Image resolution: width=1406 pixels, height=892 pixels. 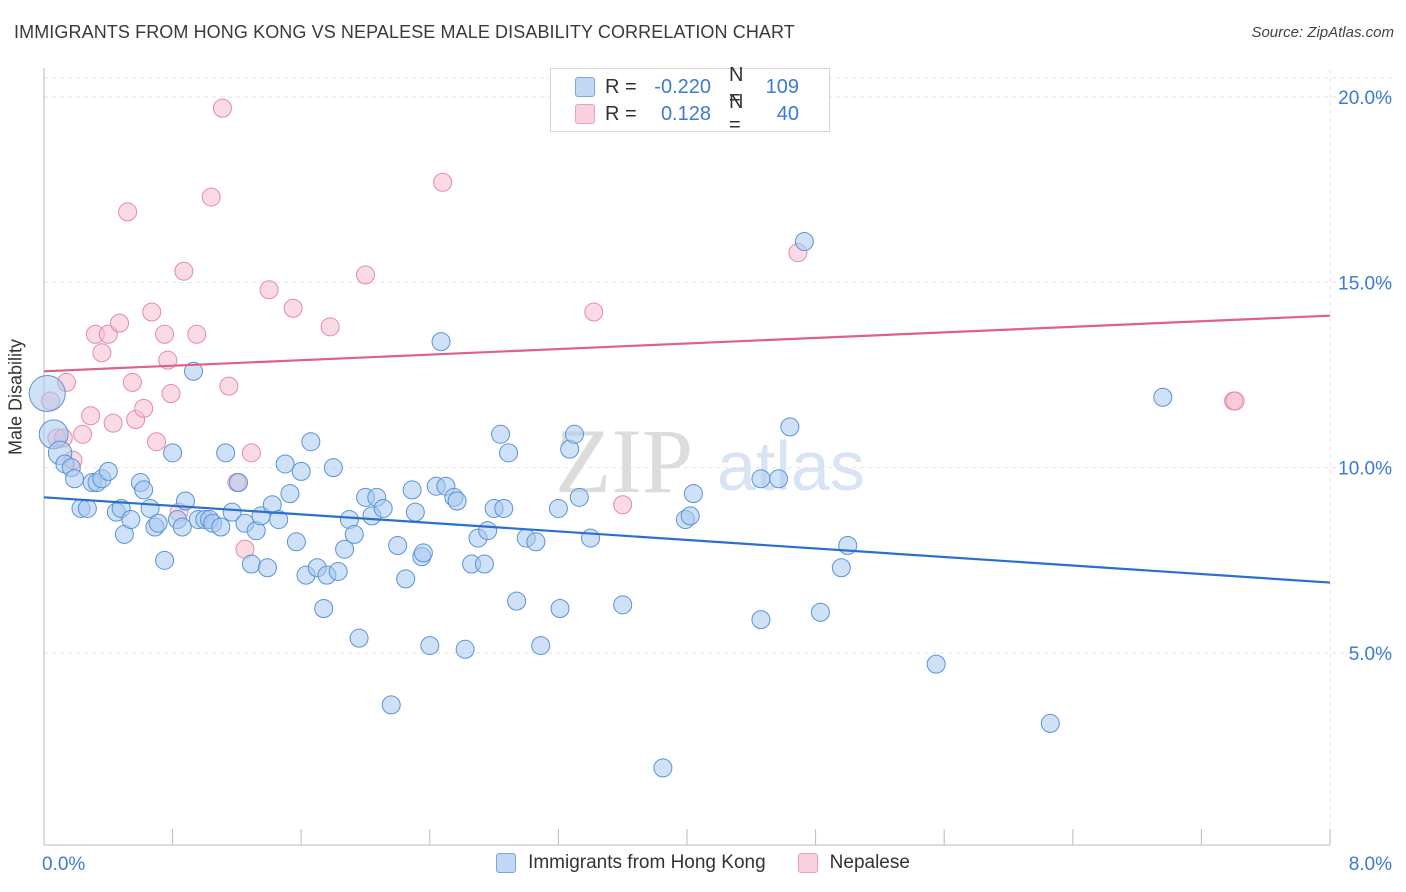 I want to click on hong-kong-trend-line, so click(x=687, y=540).